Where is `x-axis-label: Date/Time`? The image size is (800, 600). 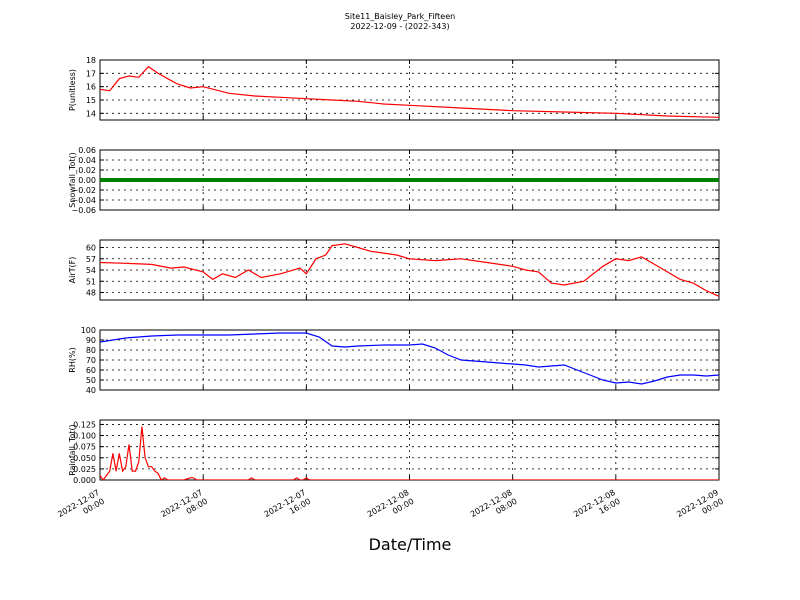 x-axis-label: Date/Time is located at coordinates (410, 544).